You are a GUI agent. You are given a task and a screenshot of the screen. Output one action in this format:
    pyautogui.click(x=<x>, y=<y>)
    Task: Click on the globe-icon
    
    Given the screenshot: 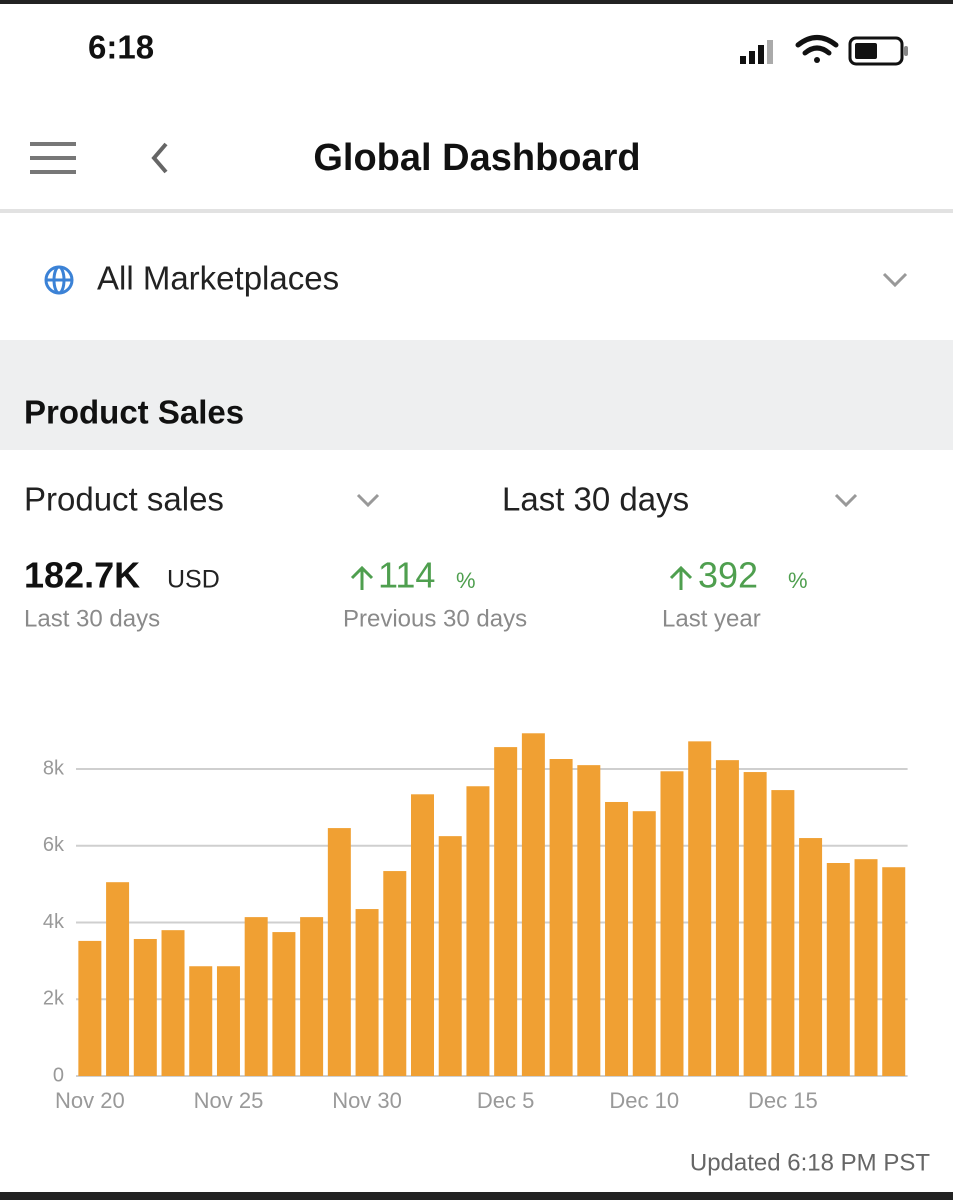 What is the action you would take?
    pyautogui.click(x=59, y=280)
    